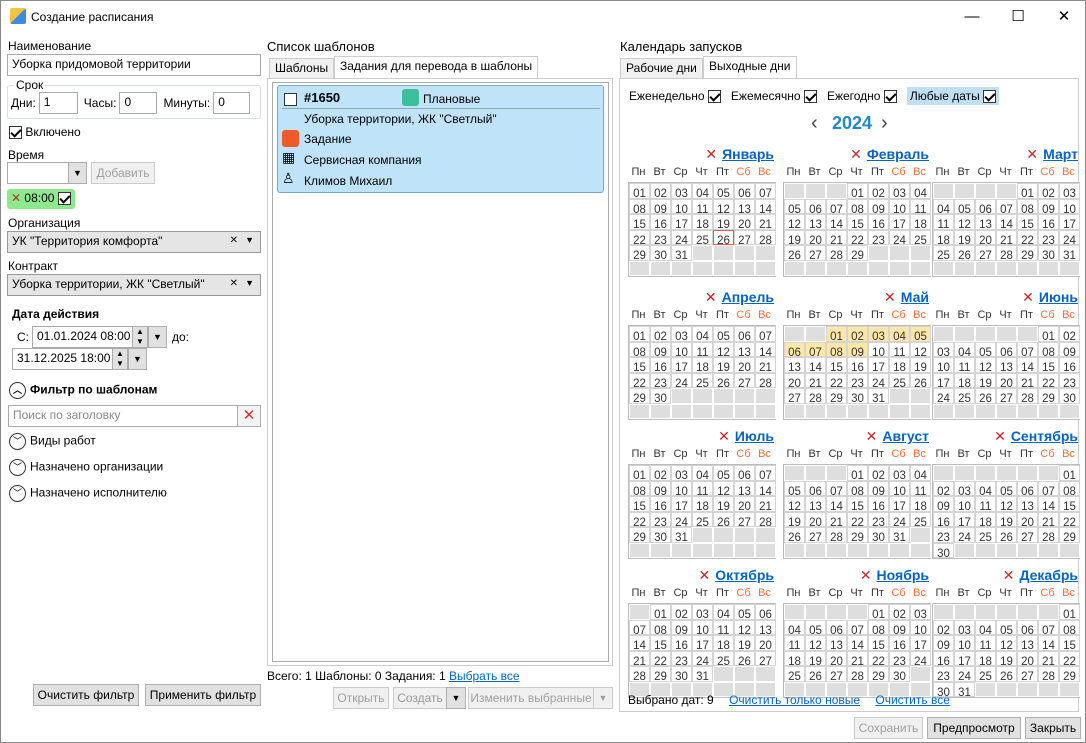 The image size is (1086, 743). I want to click on day-cell: 15, so click(878, 643).